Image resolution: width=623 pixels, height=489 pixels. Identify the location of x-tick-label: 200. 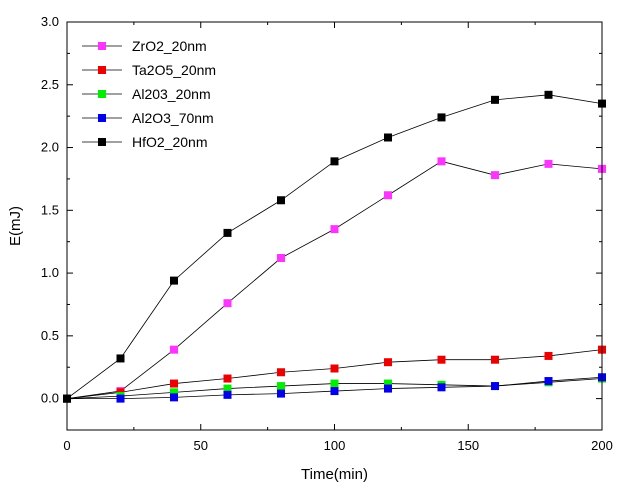
(602, 445).